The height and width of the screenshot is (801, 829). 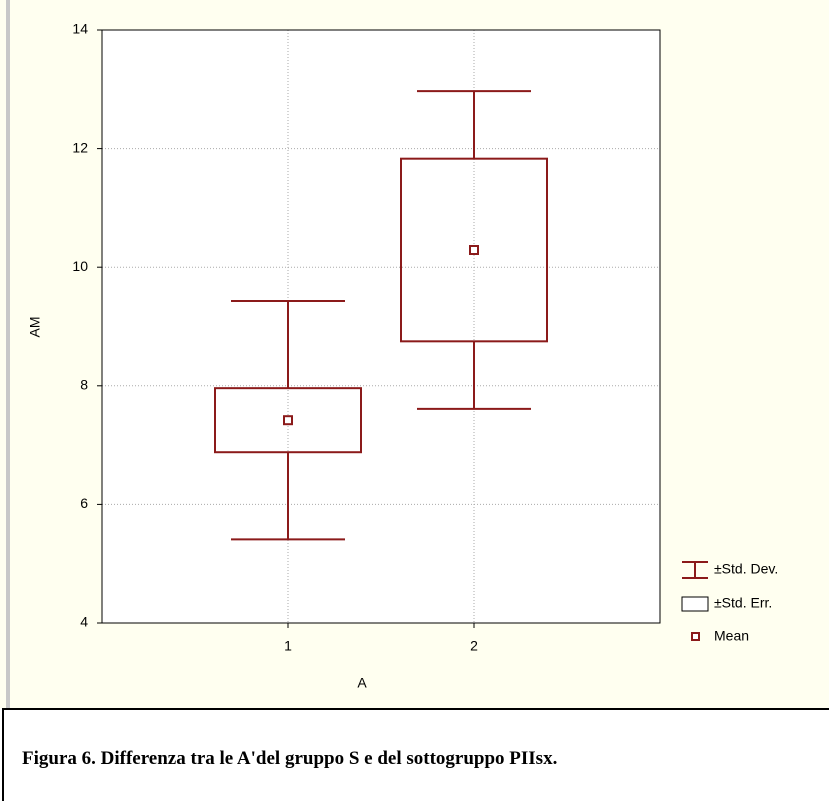 I want to click on x-tick-label: 2, so click(x=474, y=646).